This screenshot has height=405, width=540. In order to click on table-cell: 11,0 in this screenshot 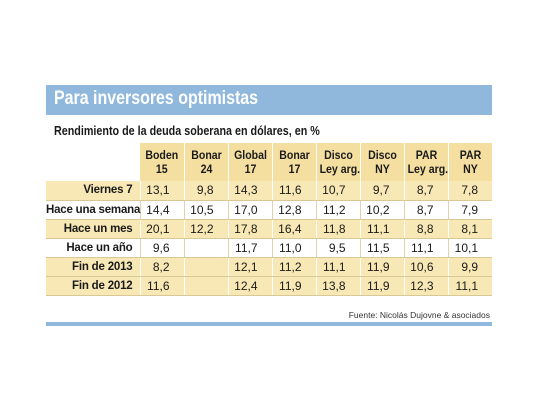, I will do `click(293, 248)`.